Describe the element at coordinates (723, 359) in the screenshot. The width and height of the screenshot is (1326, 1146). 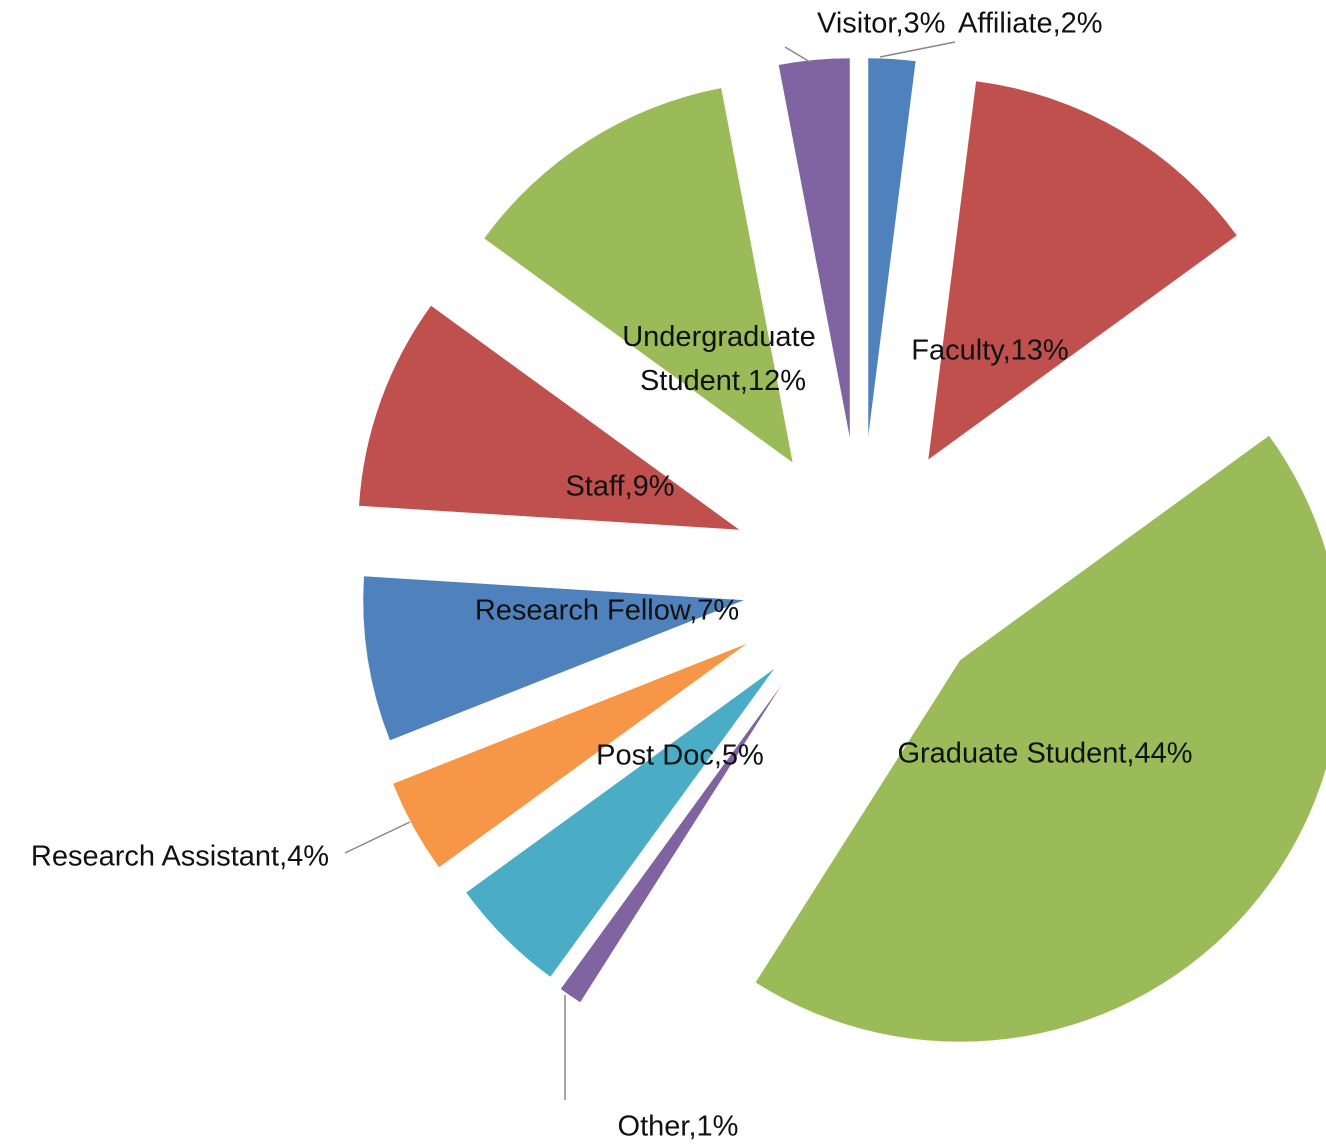
I see `data-label: Undergraduate Student,12%` at that location.